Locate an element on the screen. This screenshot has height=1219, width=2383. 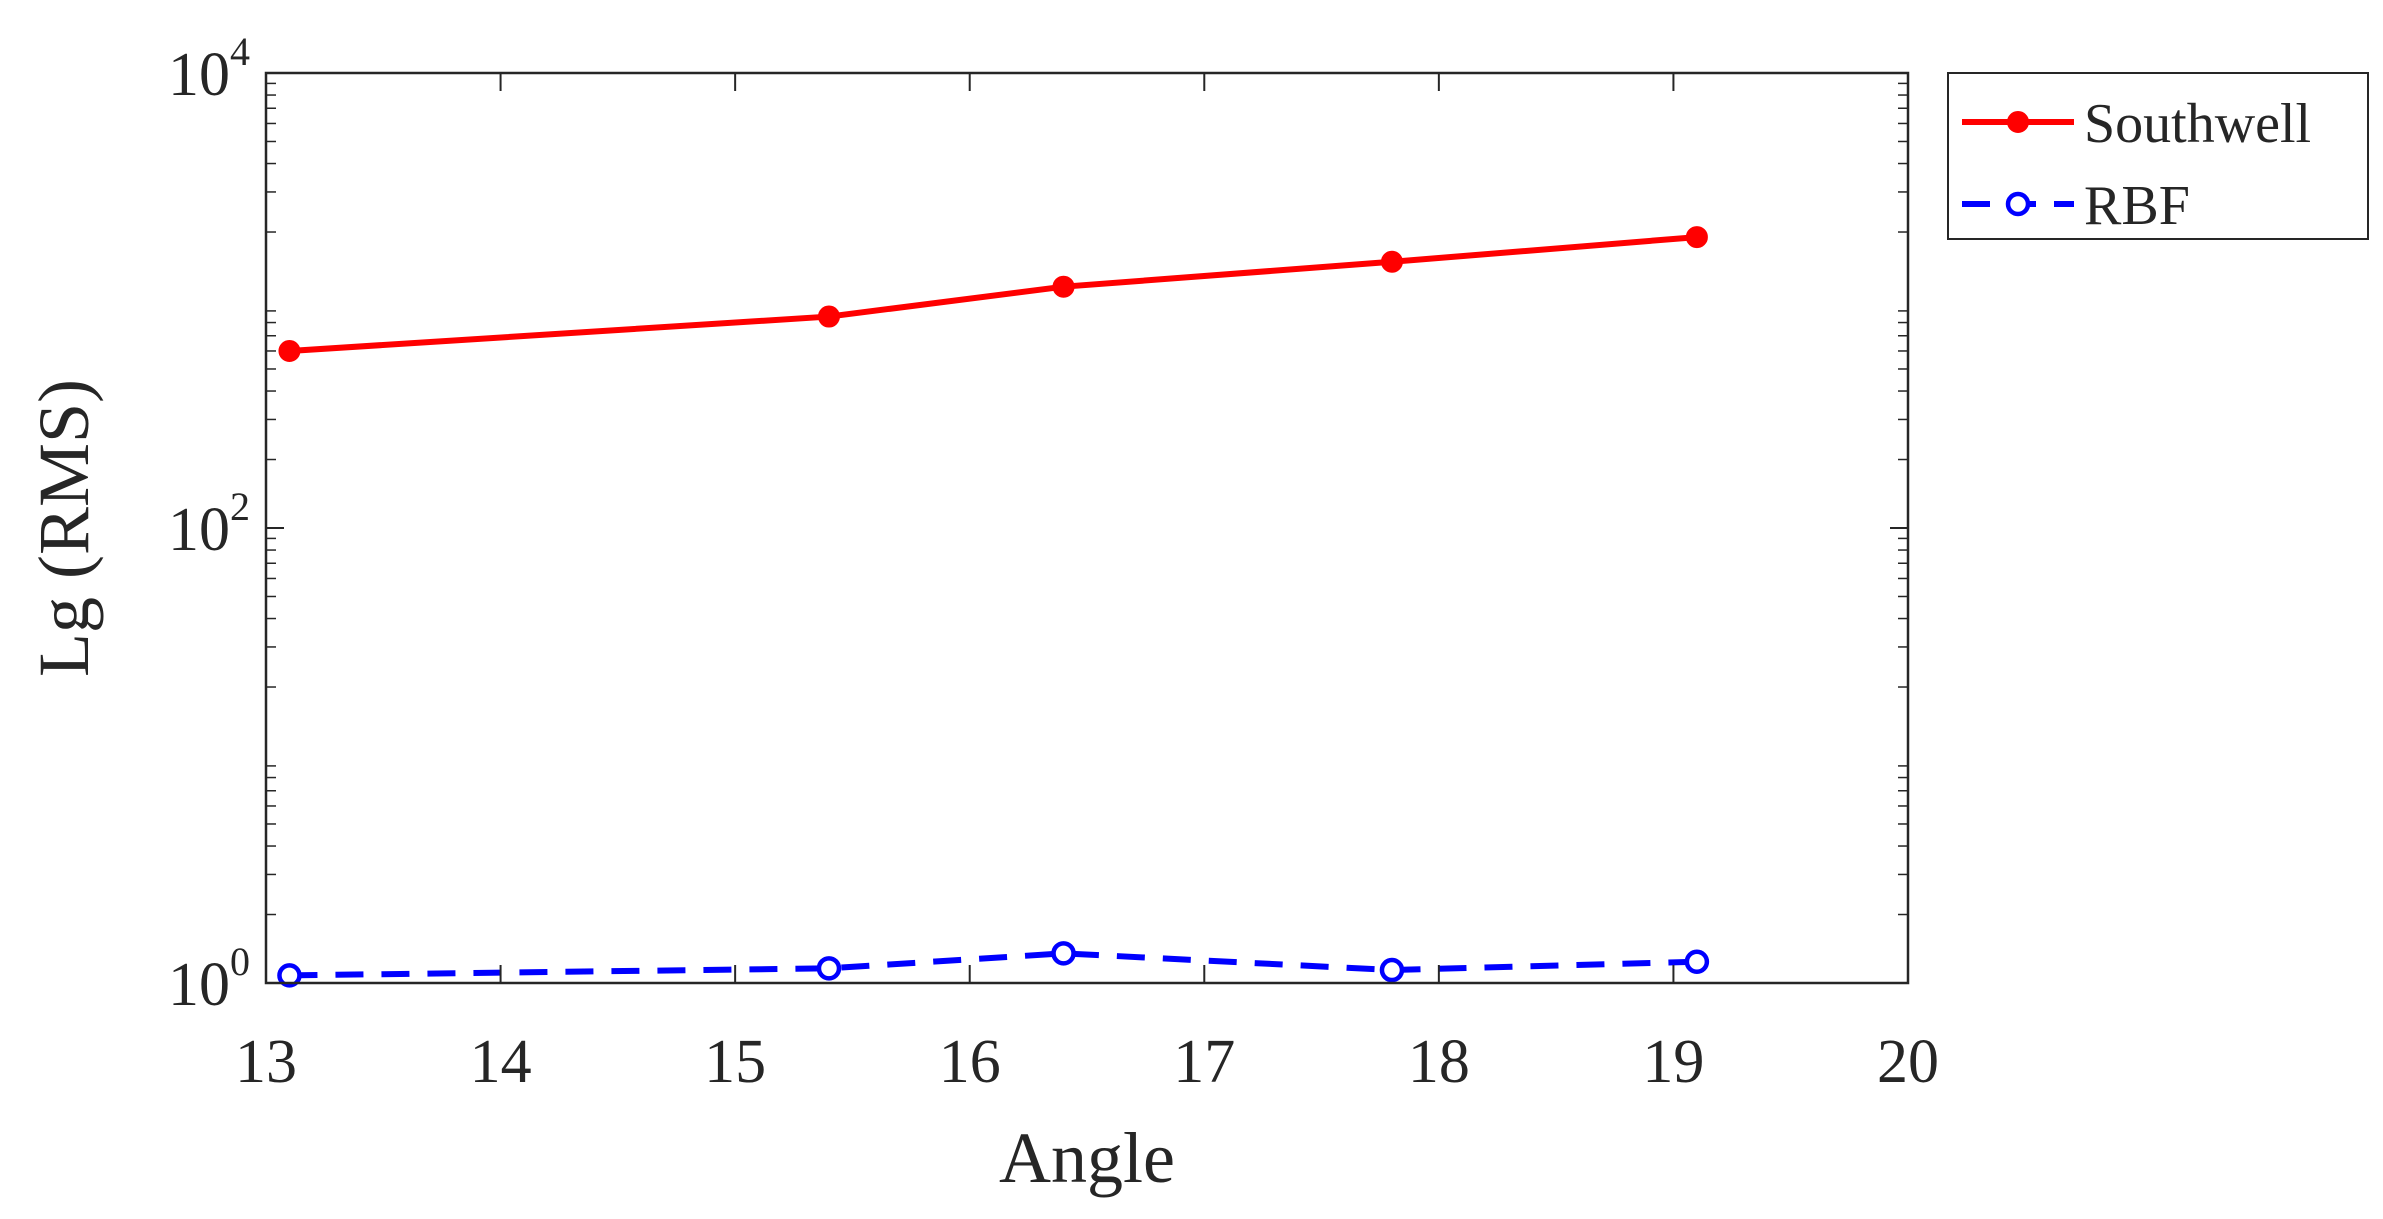
y-tick-label: 10⁴ is located at coordinates (209, 69).